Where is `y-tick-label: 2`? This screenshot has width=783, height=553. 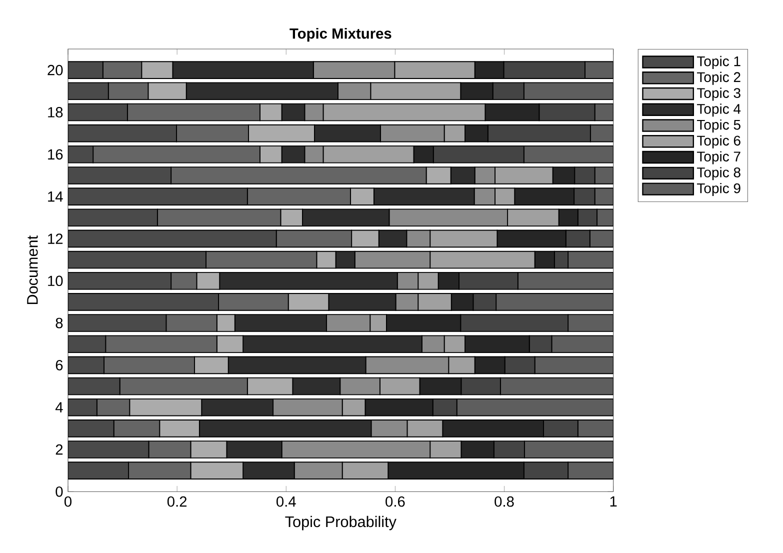 y-tick-label: 2 is located at coordinates (59, 449).